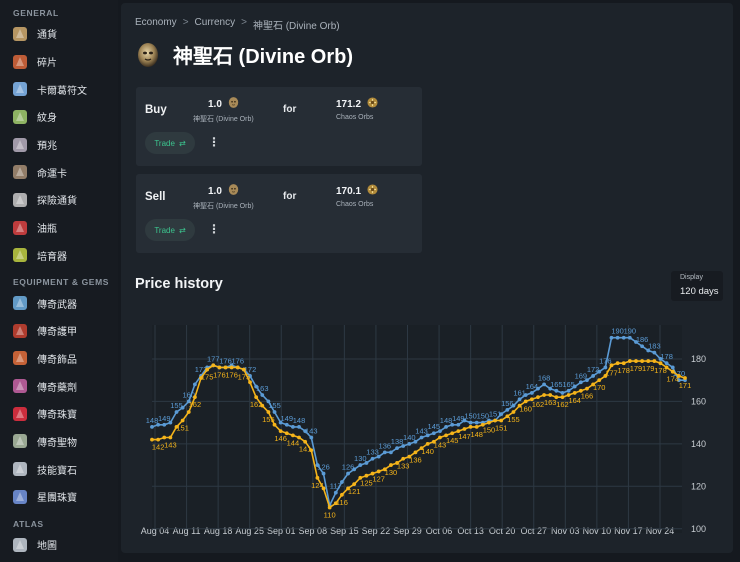 The width and height of the screenshot is (740, 562). Describe the element at coordinates (156, 22) in the screenshot. I see `breadcrumb-economy: Economy` at that location.